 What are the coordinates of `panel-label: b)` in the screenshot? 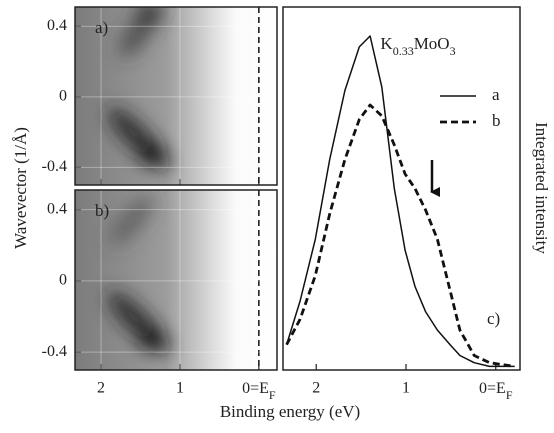 It's located at (102, 210).